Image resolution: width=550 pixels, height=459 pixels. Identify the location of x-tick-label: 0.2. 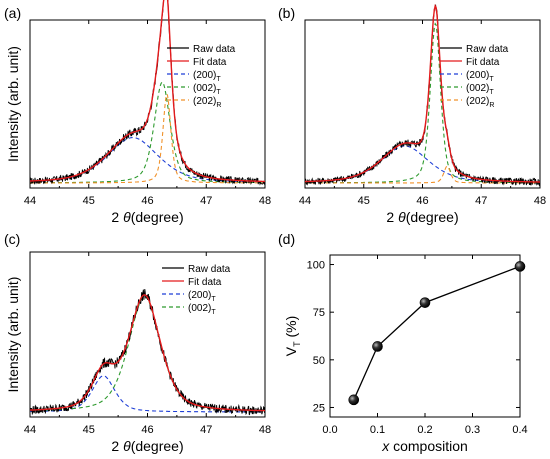
(424, 430).